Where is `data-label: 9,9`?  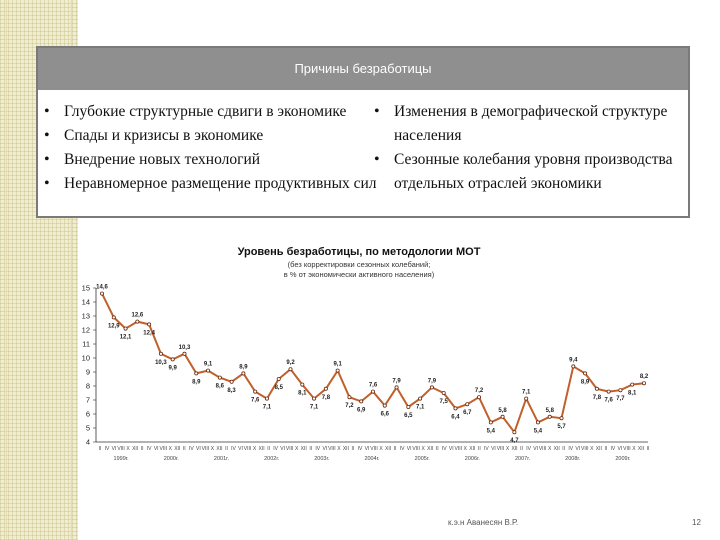 data-label: 9,9 is located at coordinates (173, 368).